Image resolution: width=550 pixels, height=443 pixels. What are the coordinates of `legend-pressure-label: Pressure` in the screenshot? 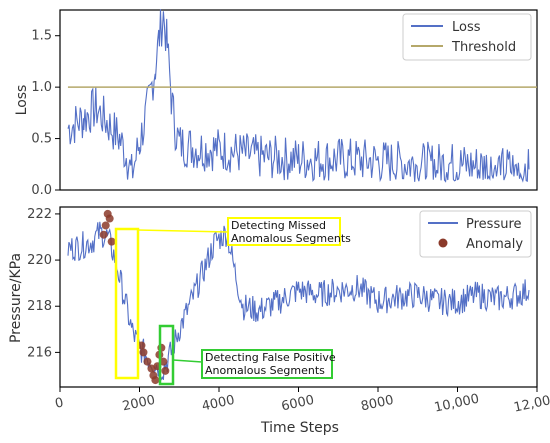 It's located at (494, 224).